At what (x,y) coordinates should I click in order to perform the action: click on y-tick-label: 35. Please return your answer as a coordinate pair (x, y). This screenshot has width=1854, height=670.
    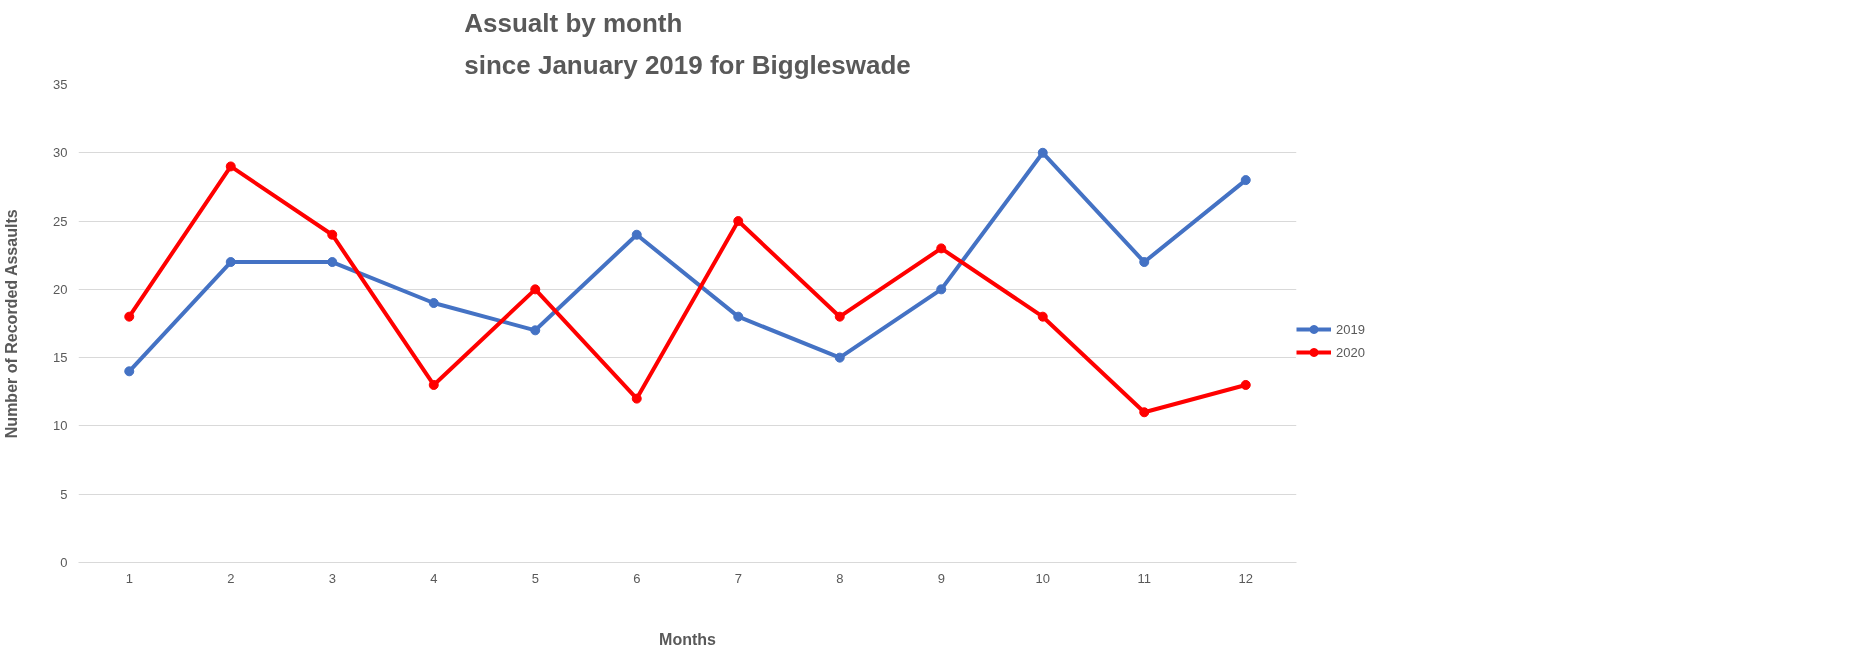
    Looking at the image, I should click on (60, 84).